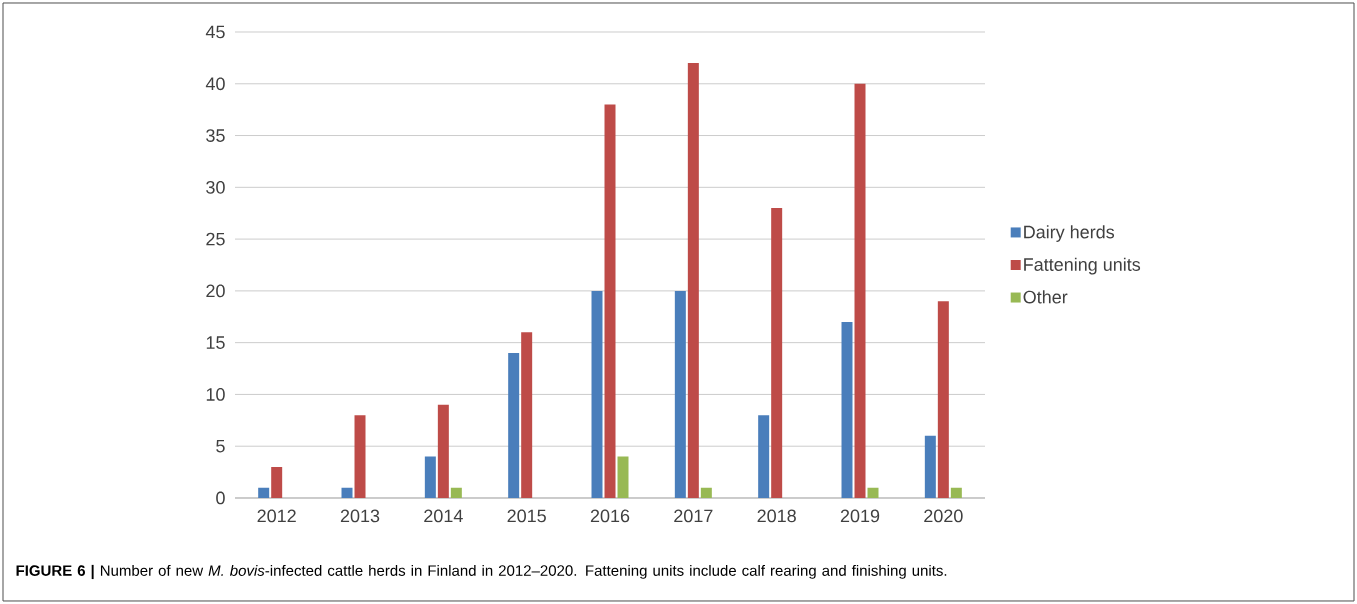 The width and height of the screenshot is (1357, 604). I want to click on x-tick-label: 2016, so click(610, 516).